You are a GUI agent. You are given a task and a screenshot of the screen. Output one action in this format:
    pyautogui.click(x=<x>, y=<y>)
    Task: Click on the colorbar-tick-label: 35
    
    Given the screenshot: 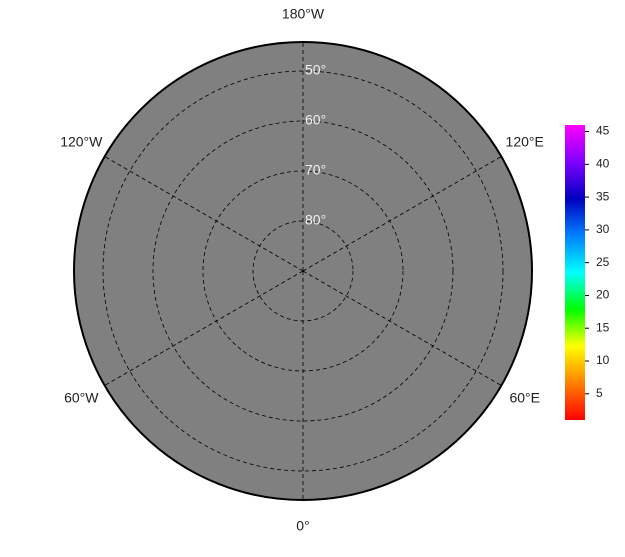 What is the action you would take?
    pyautogui.click(x=603, y=196)
    